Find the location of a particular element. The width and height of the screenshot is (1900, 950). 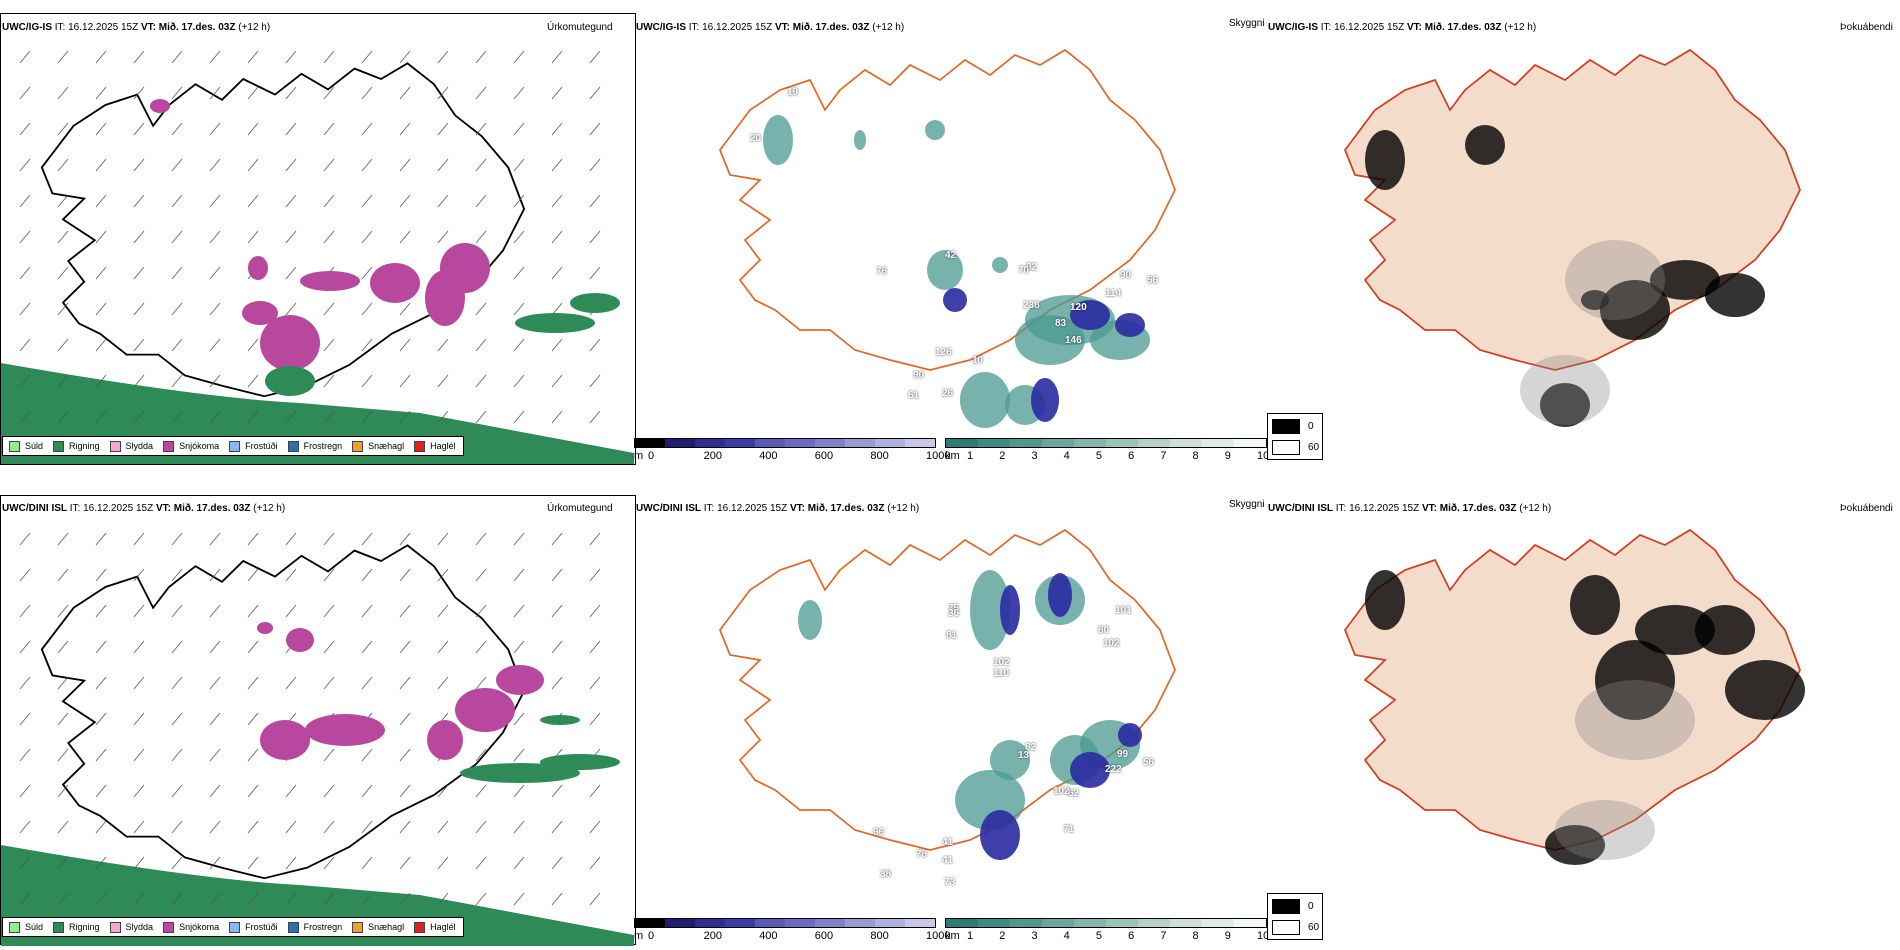

colorbar-strip is located at coordinates (1106, 923).